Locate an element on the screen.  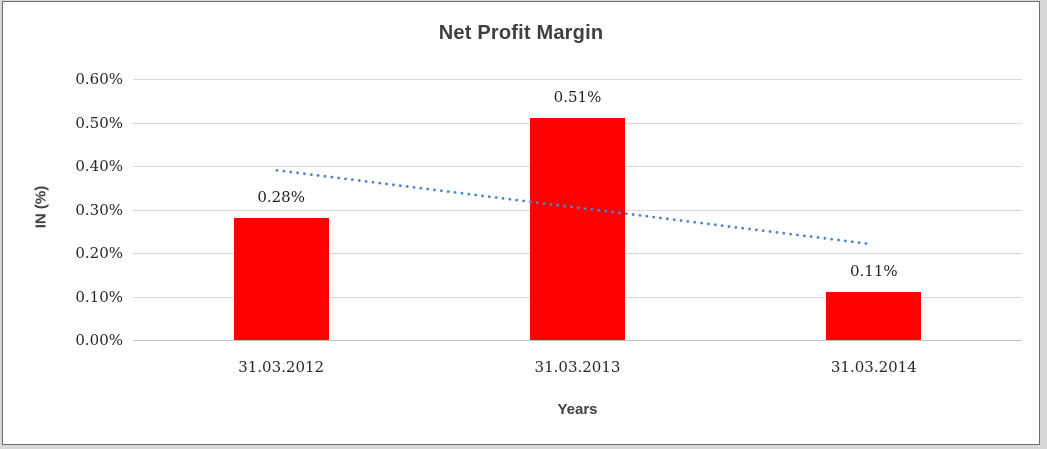
x-category-label: 31.03.2014 is located at coordinates (873, 367).